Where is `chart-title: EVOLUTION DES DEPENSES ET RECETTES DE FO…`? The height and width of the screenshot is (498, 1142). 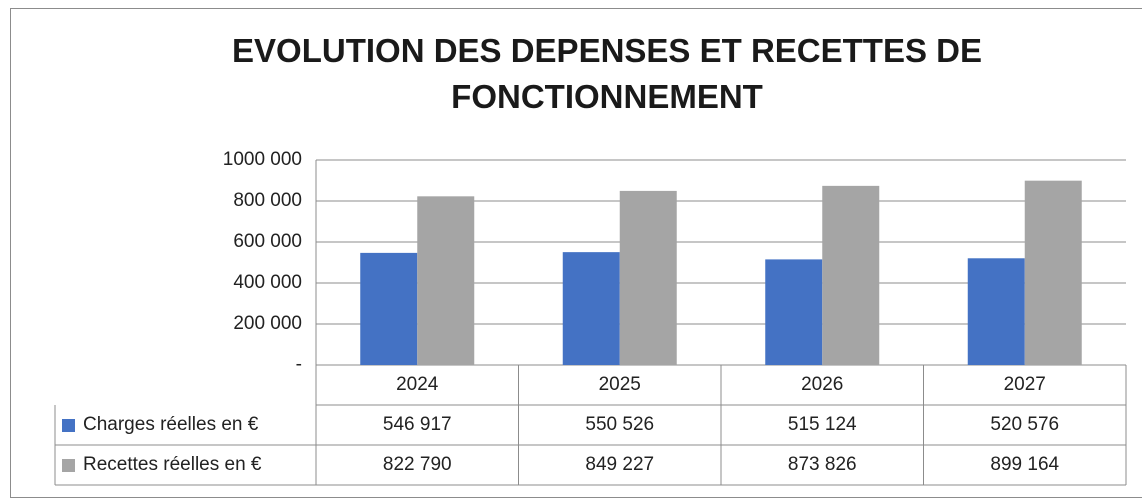 chart-title: EVOLUTION DES DEPENSES ET RECETTES DE FO… is located at coordinates (607, 73).